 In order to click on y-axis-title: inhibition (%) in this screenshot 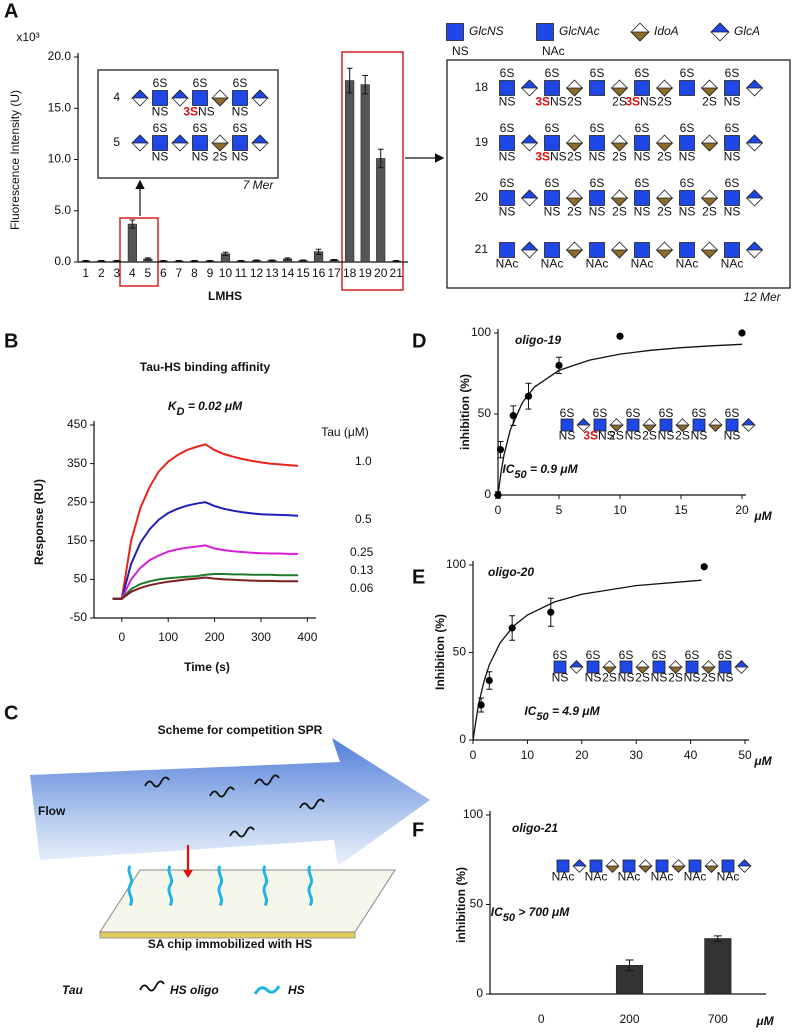, I will do `click(461, 905)`.